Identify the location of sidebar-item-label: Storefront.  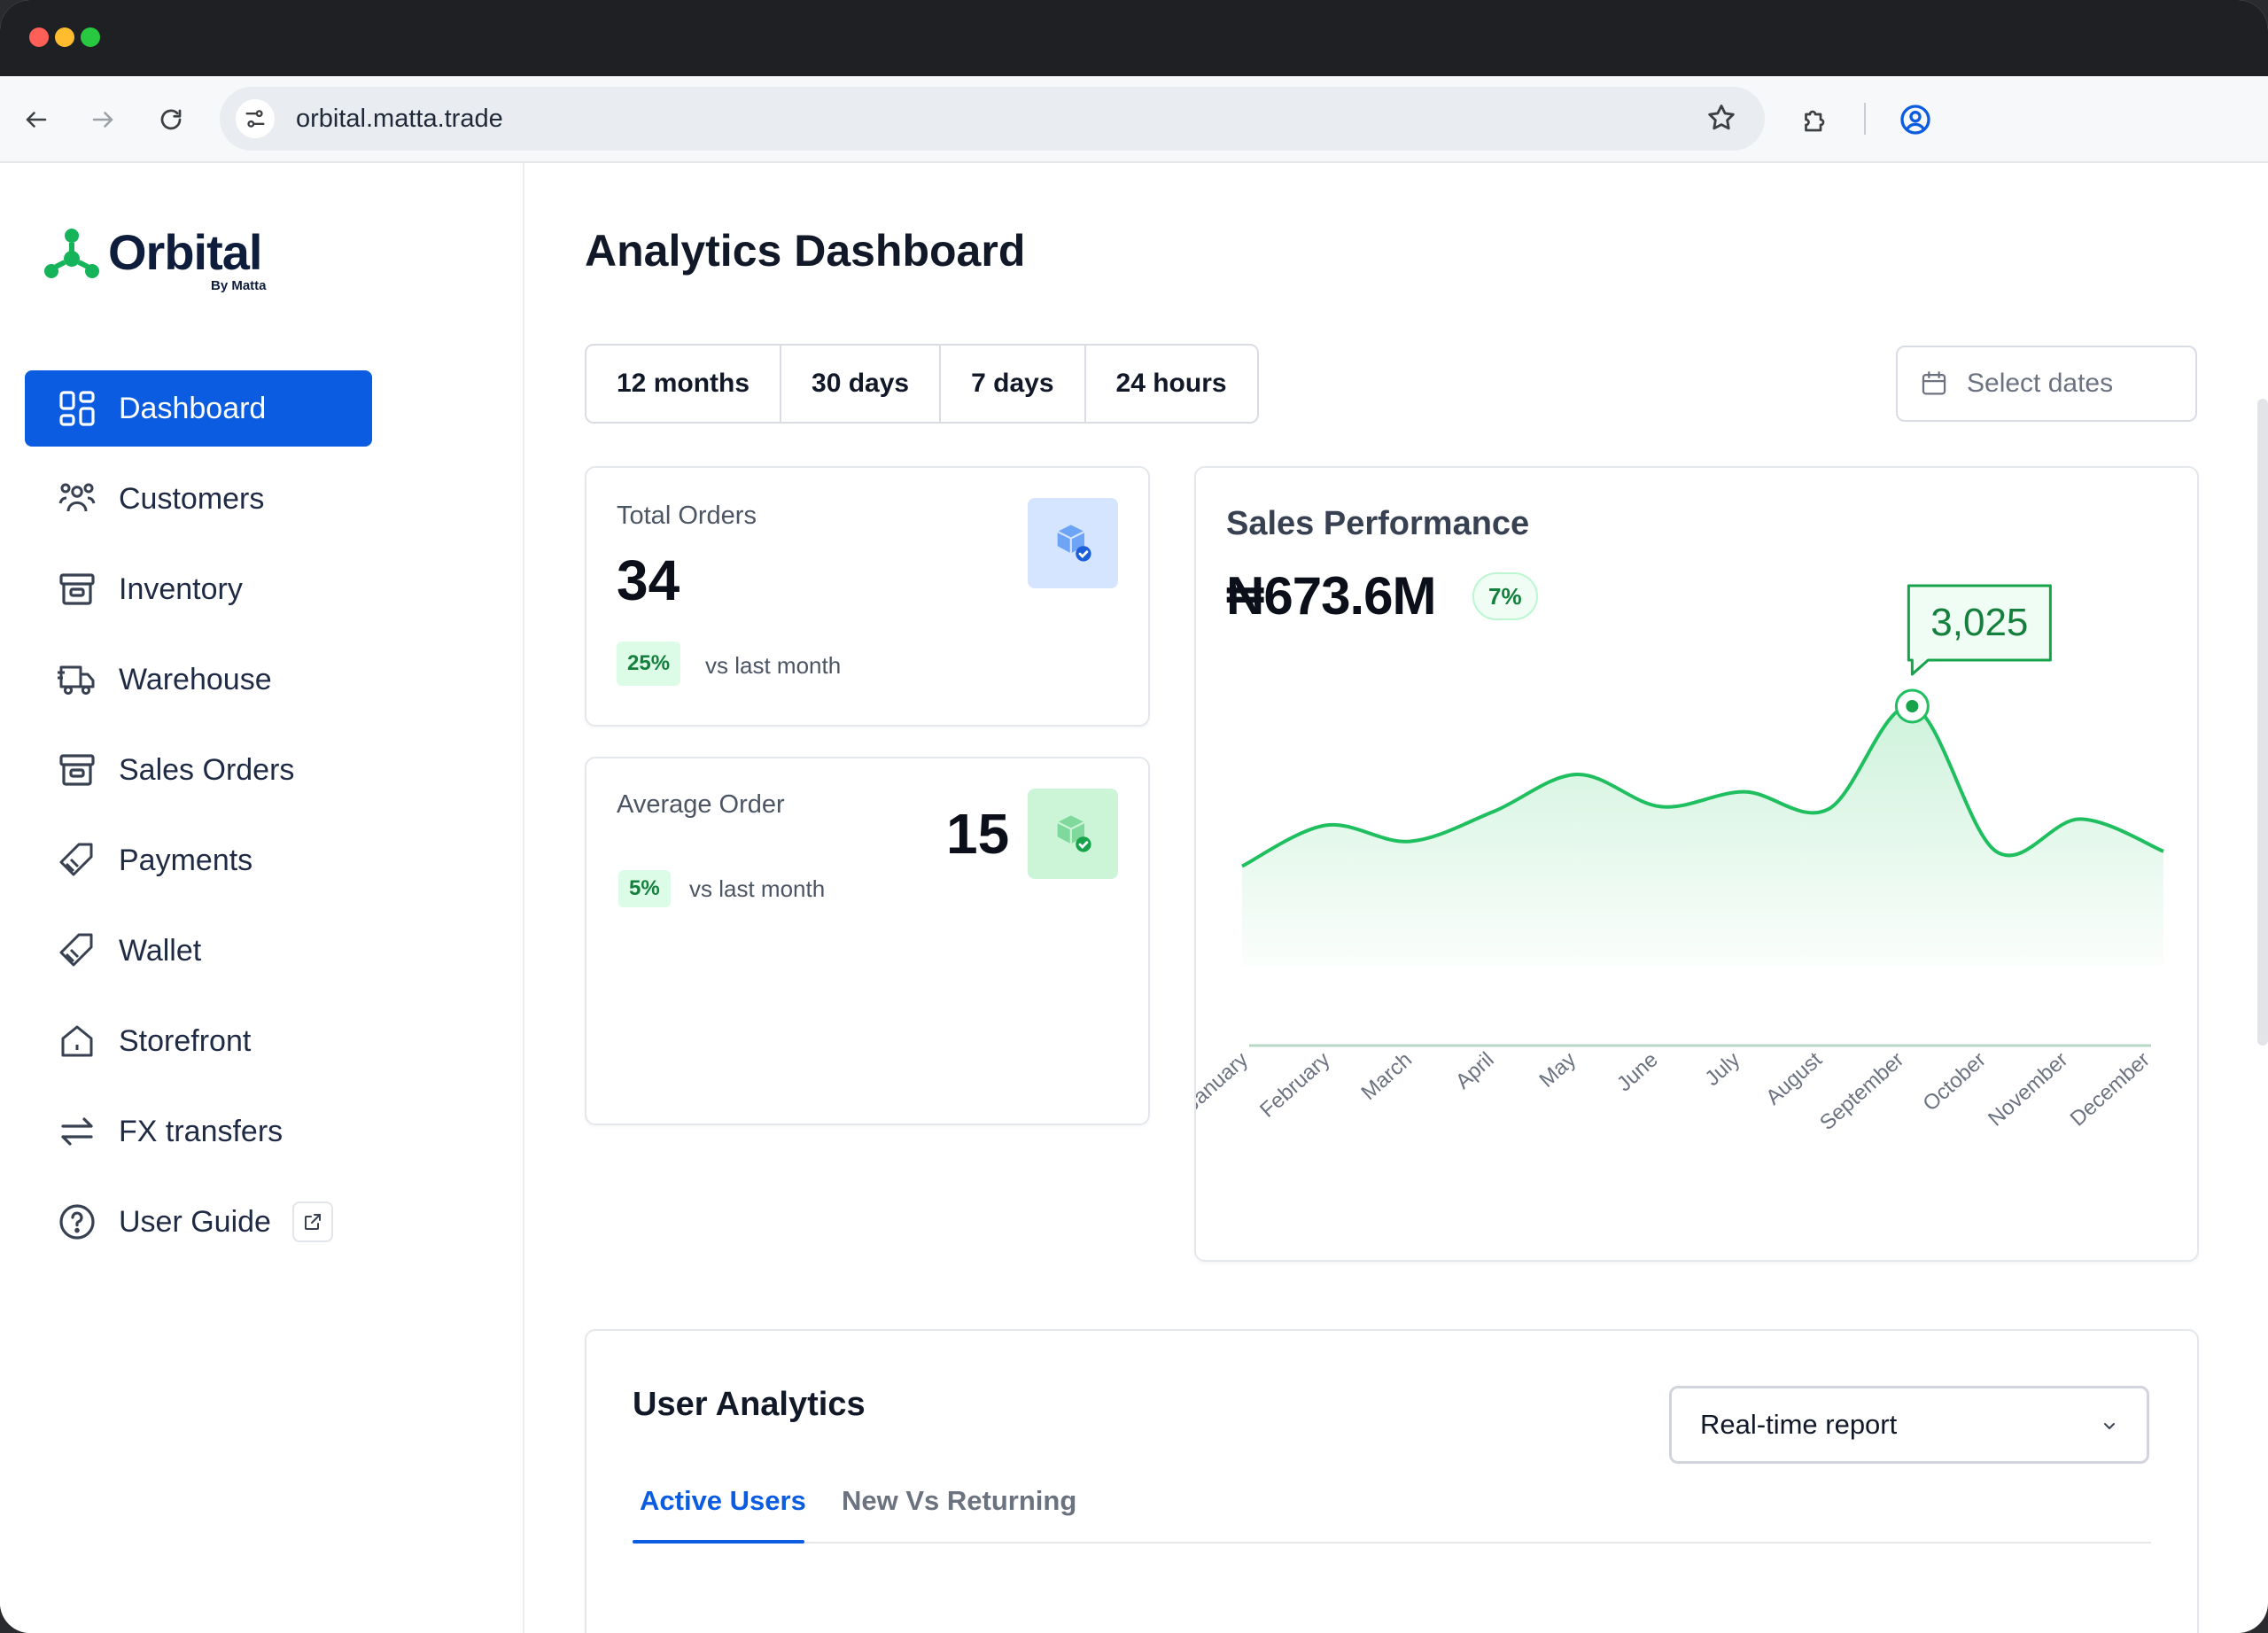
(185, 1040).